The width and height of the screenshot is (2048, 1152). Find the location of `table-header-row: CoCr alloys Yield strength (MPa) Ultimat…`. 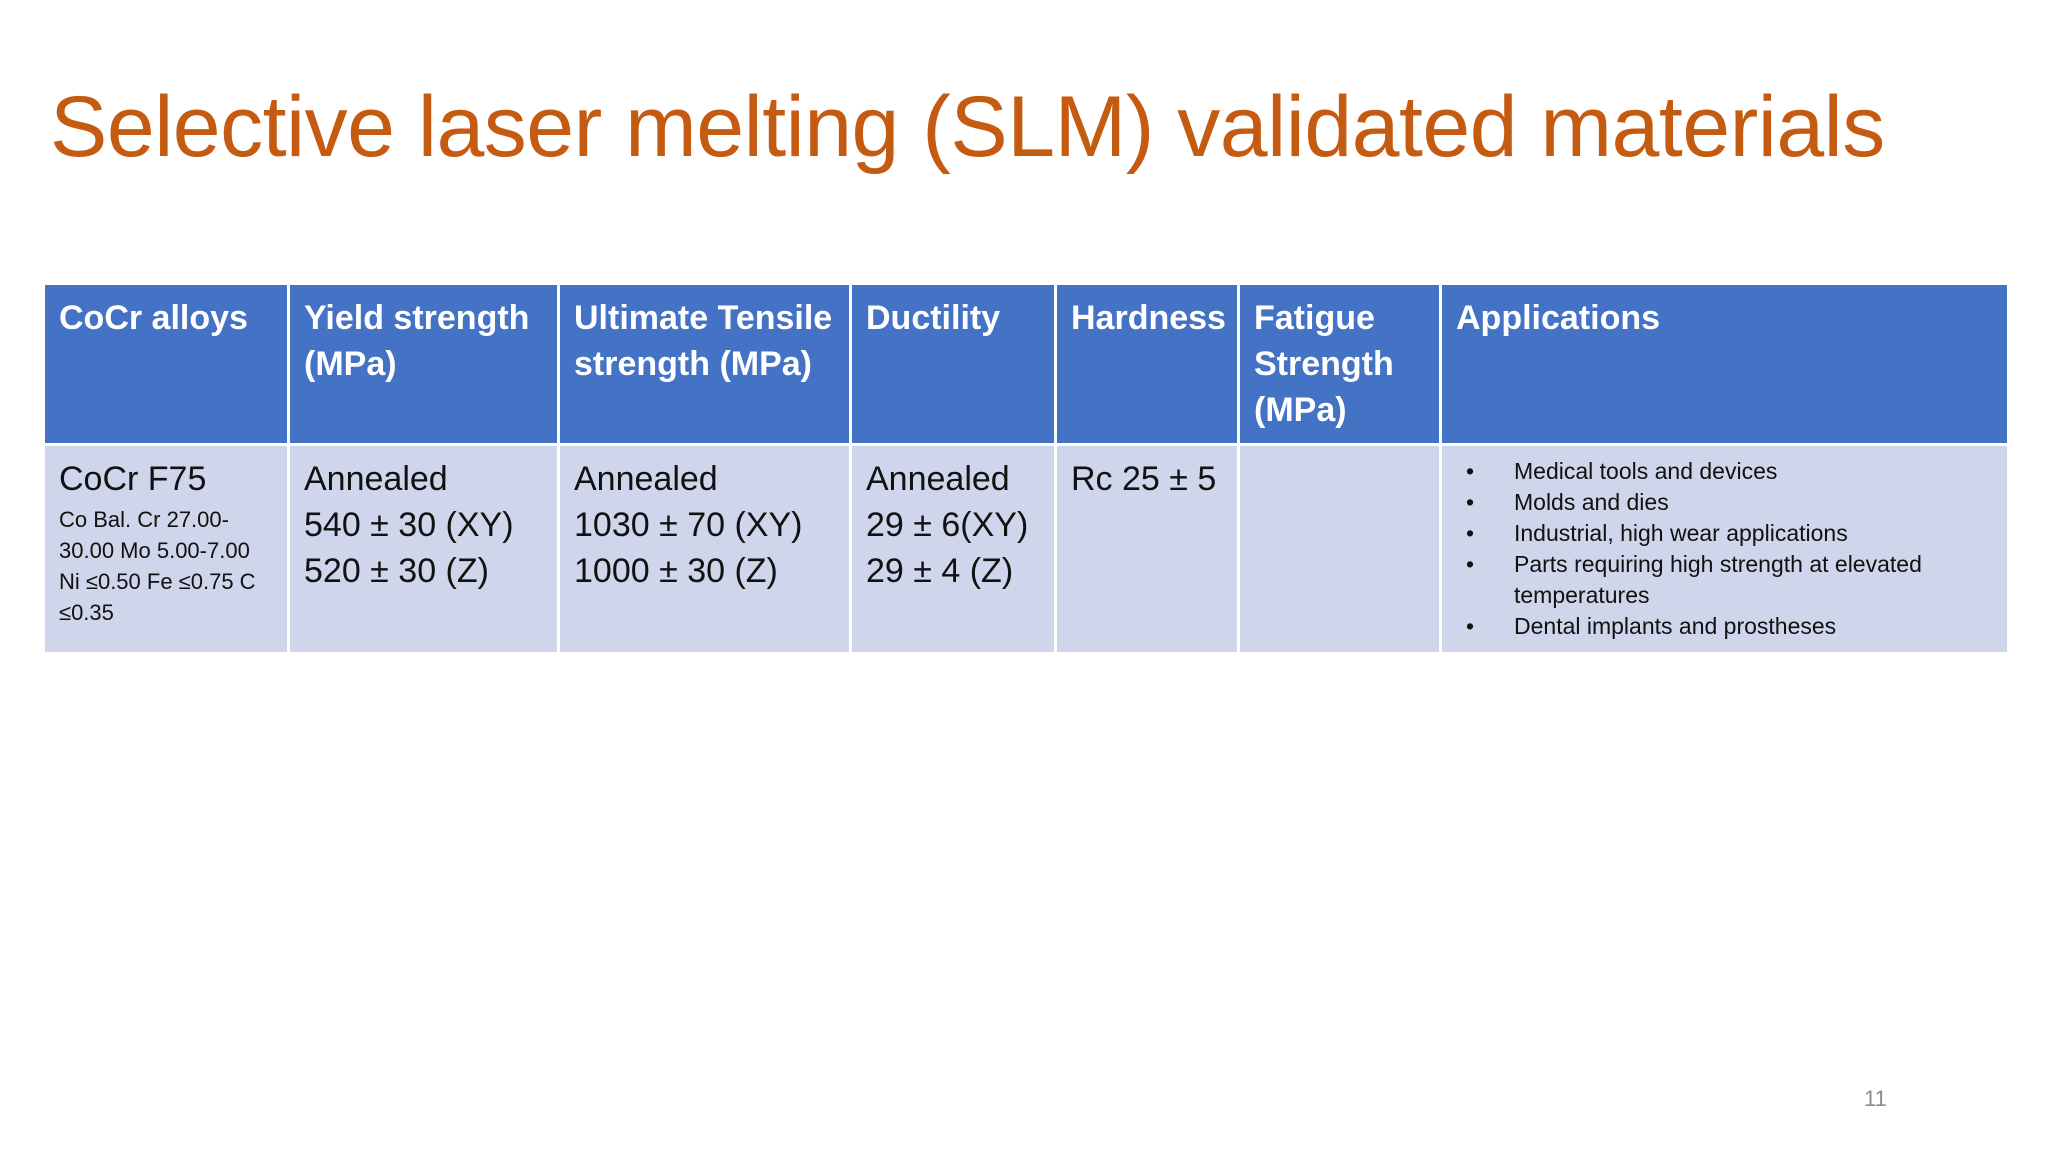

table-header-row: CoCr alloys Yield strength (MPa) Ultimat… is located at coordinates (1026, 364).